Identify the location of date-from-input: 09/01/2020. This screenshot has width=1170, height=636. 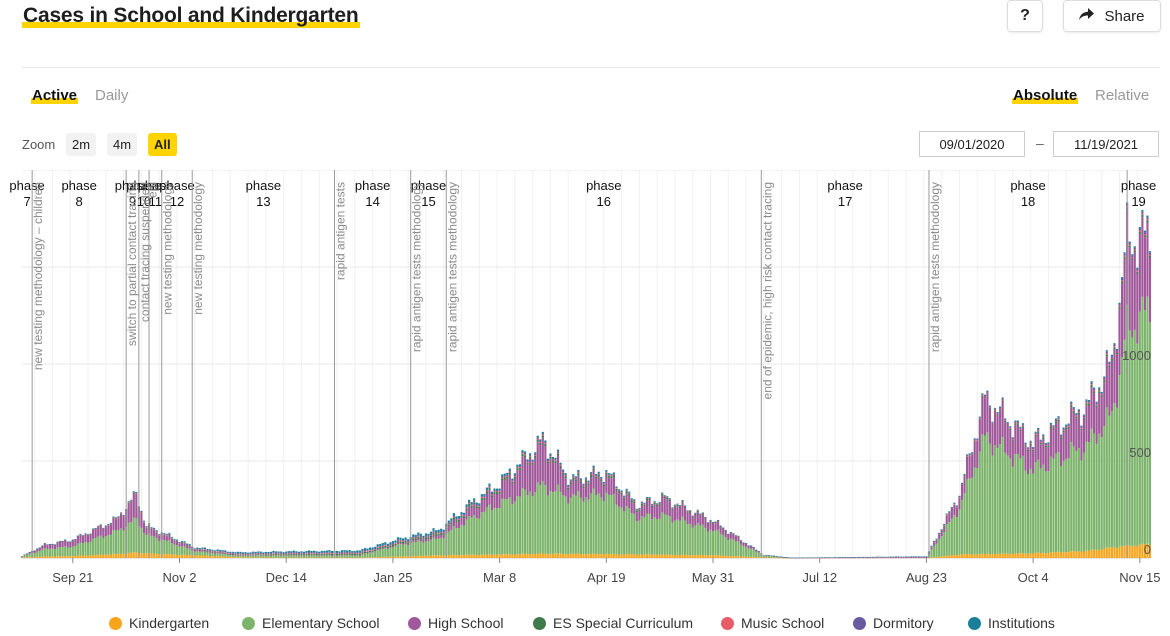
(972, 144).